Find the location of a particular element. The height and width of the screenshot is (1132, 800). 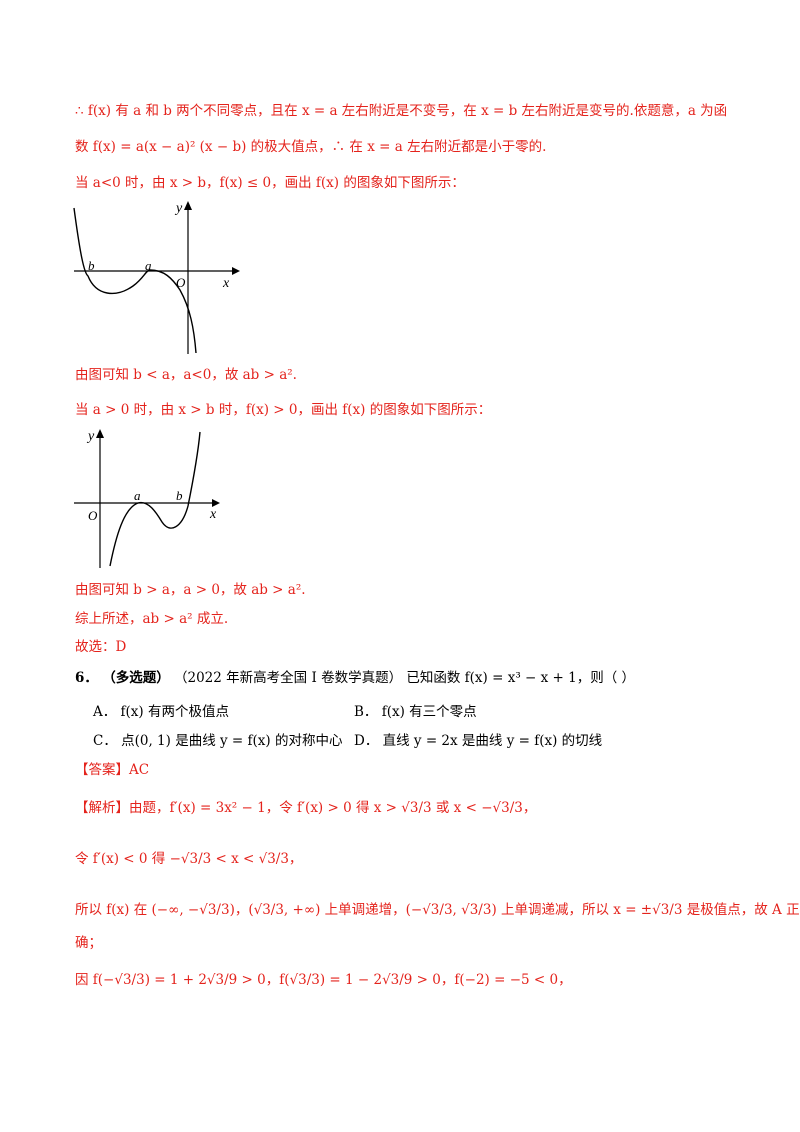

analysis-line-4: 确； is located at coordinates (88, 943).